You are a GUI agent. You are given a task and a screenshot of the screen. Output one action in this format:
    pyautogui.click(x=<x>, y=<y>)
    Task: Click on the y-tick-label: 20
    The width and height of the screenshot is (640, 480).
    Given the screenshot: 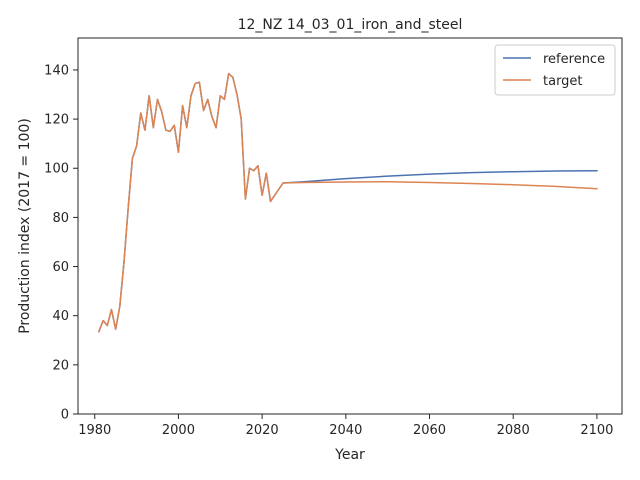 What is the action you would take?
    pyautogui.click(x=60, y=365)
    